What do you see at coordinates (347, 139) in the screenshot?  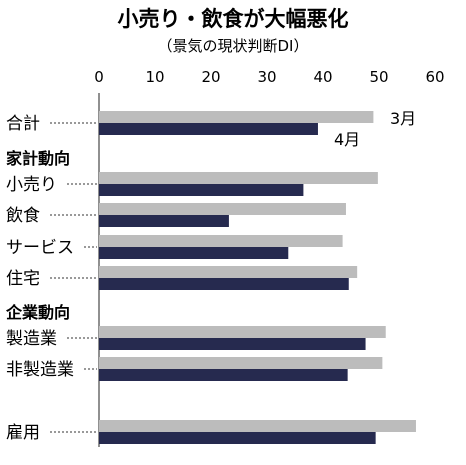 I see `legend-label-april: 4月` at bounding box center [347, 139].